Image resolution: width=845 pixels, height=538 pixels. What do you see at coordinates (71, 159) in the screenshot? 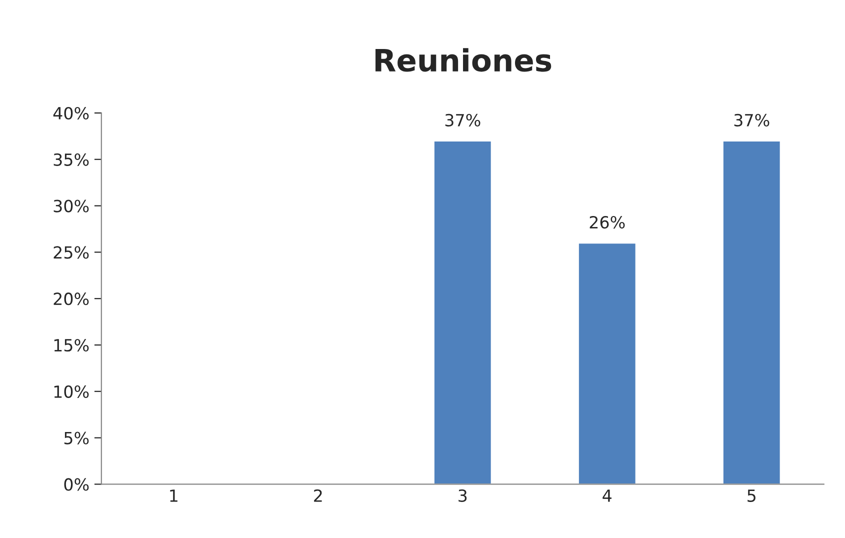
I see `y-tick-label: 35%` at bounding box center [71, 159].